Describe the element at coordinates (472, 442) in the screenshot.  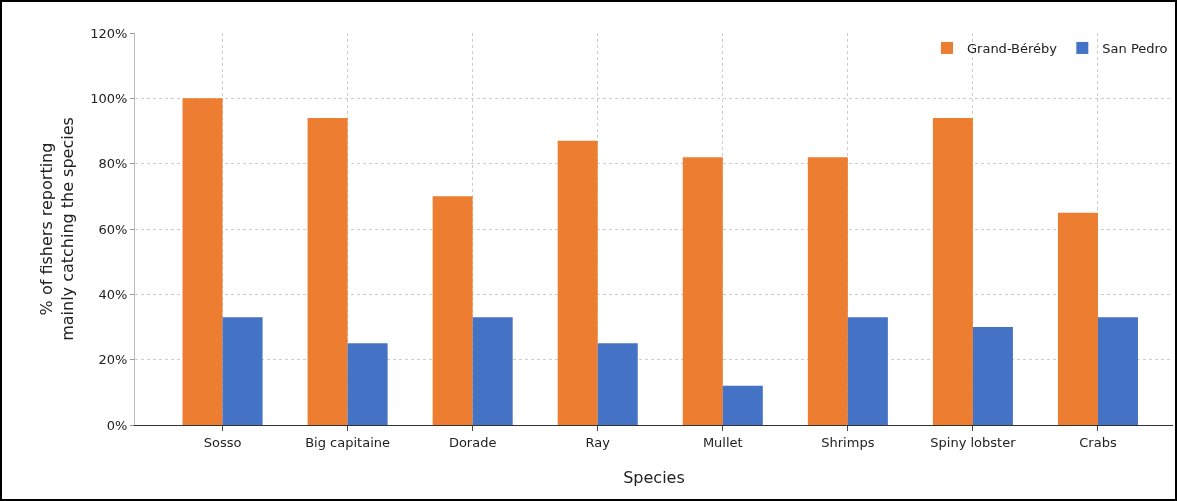
I see `x-tick-label: Dorade` at that location.